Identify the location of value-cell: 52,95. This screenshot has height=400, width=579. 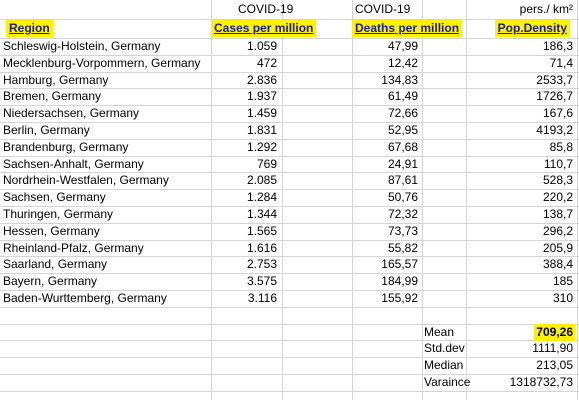
(402, 130).